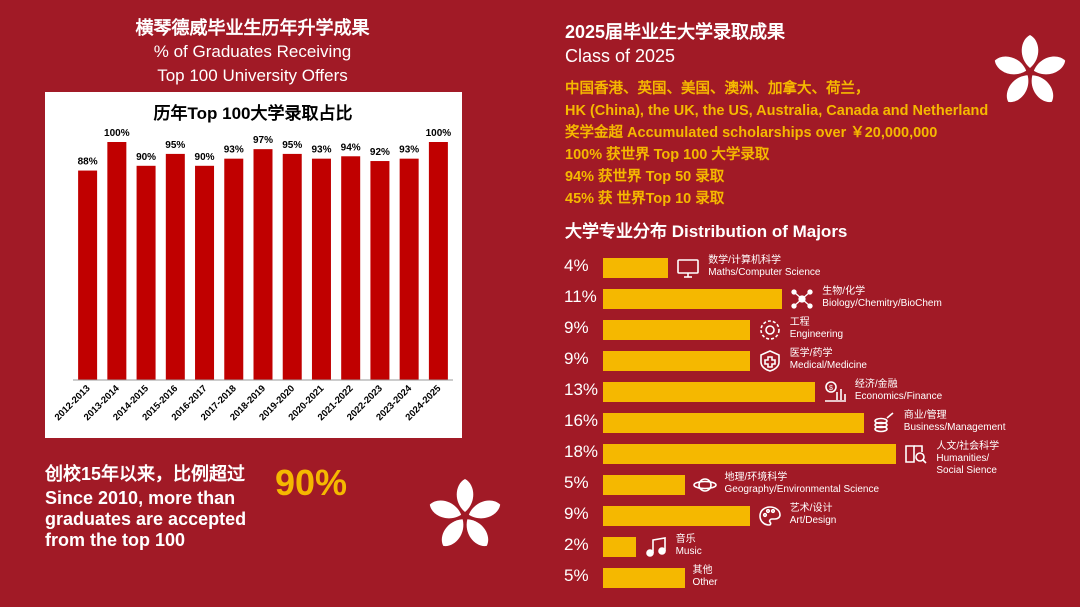 The width and height of the screenshot is (1080, 607). I want to click on major-label: 数学/计算机科学 Maths/Computer Science, so click(764, 267).